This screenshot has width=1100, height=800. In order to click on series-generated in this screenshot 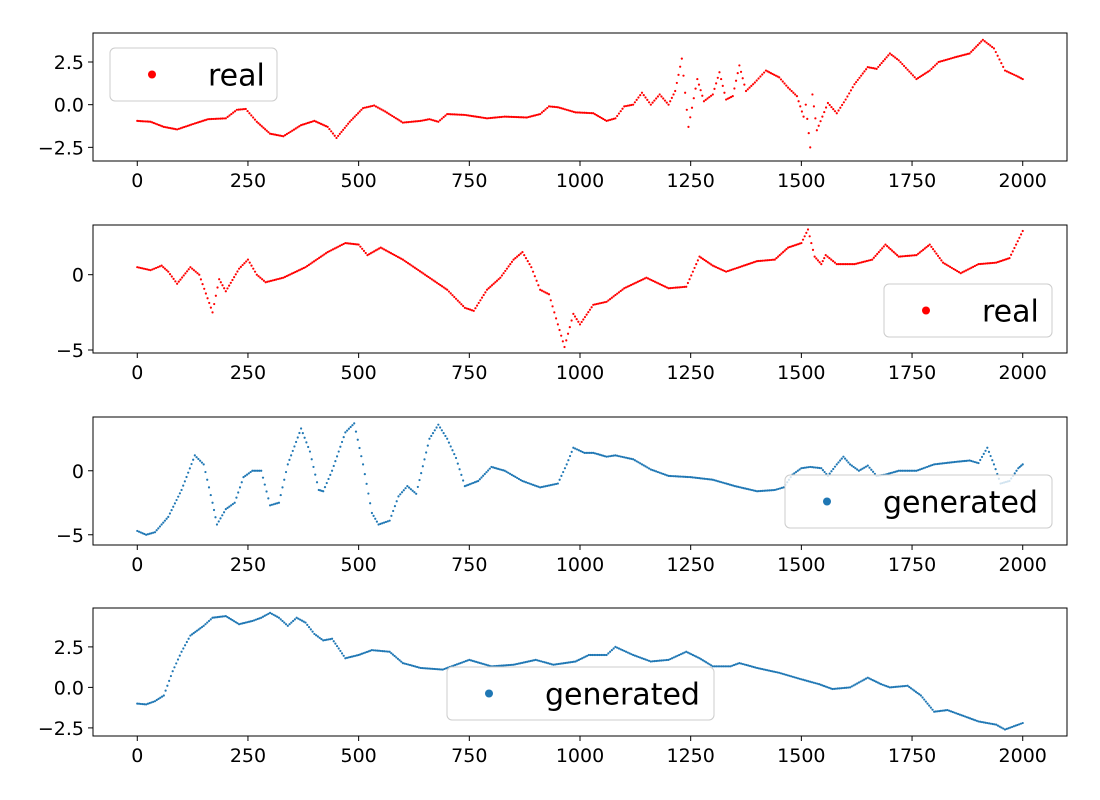, I will do `click(580, 671)`.